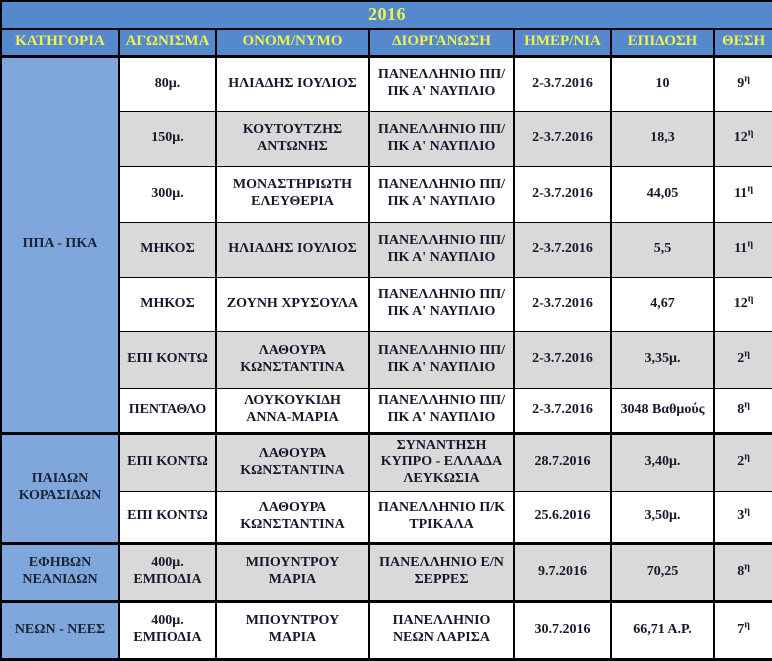 The height and width of the screenshot is (661, 772). I want to click on category-cell-neon-nees: ΝΕΩΝ - ΝΕΕΣ, so click(60, 630).